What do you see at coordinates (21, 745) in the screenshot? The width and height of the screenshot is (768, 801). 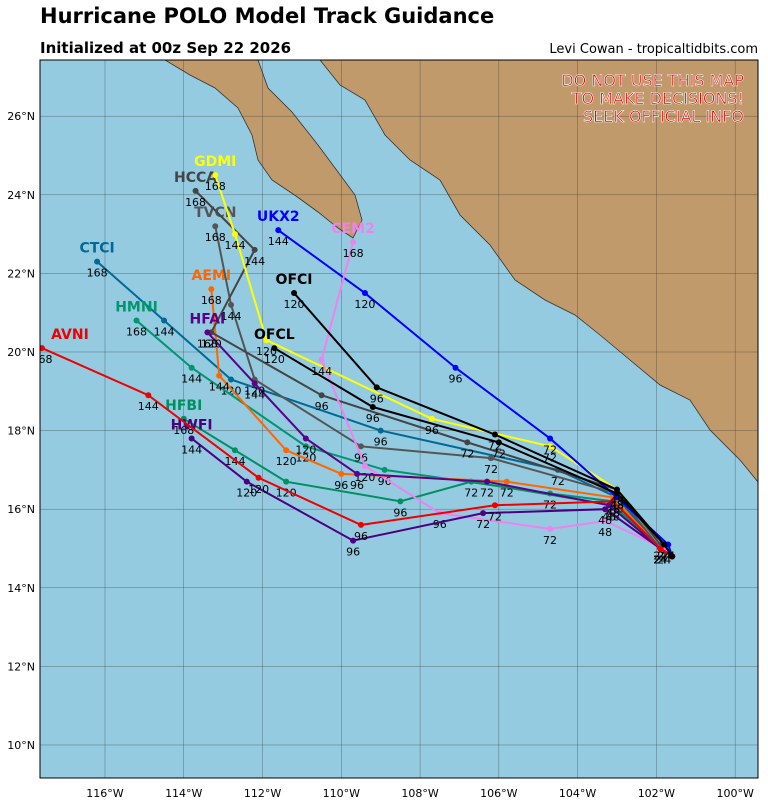 I see `lat-tick-label: 10°N` at bounding box center [21, 745].